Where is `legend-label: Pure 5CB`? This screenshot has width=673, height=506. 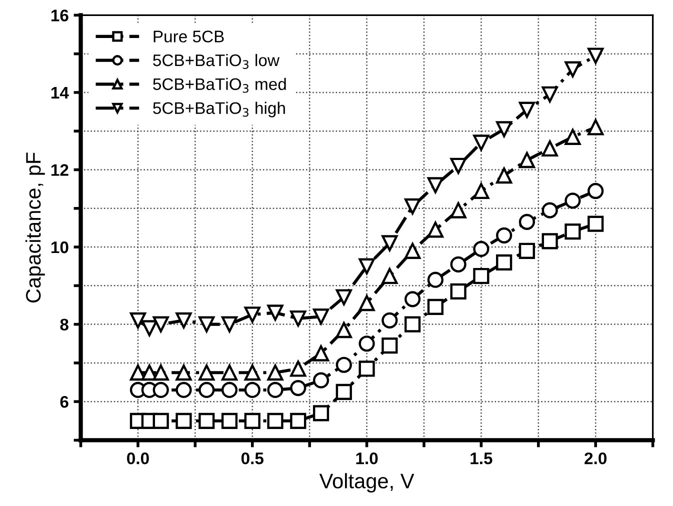 legend-label: Pure 5CB is located at coordinates (189, 36).